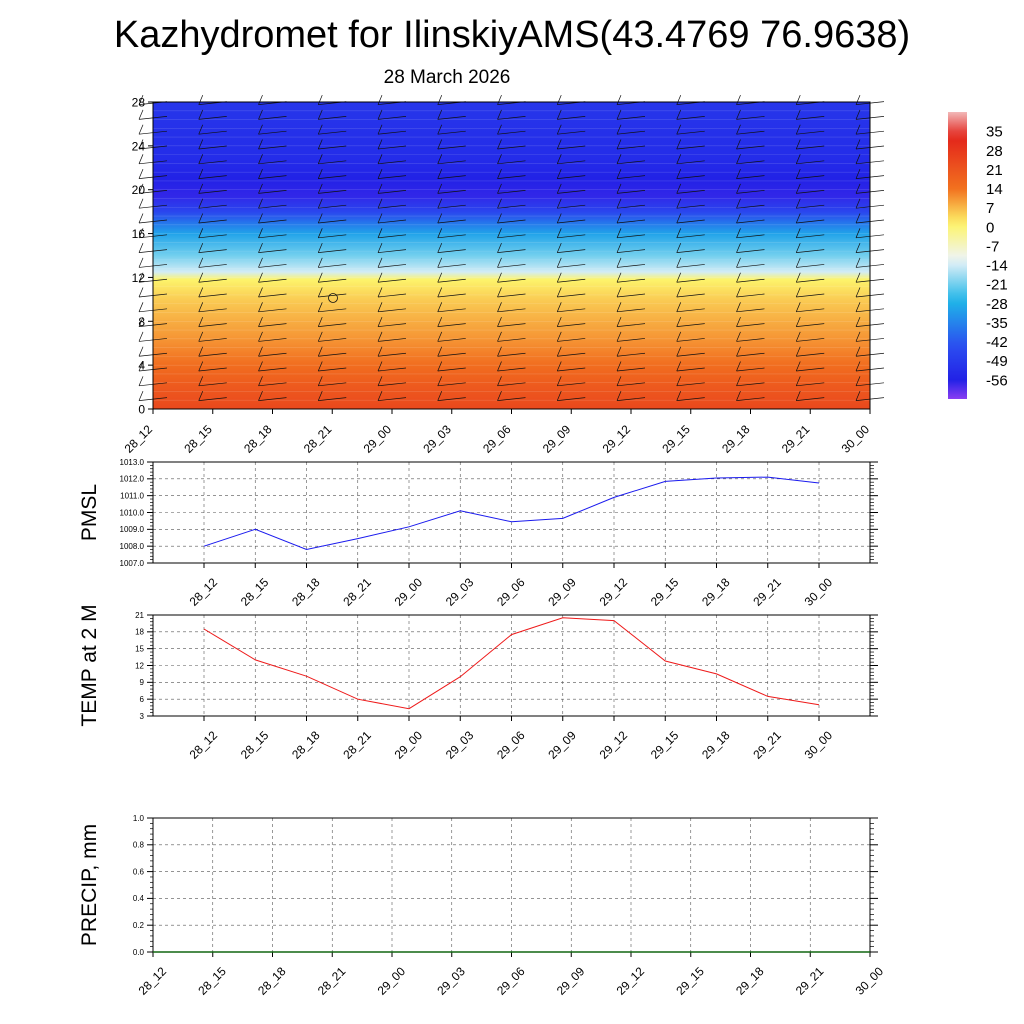  What do you see at coordinates (204, 745) in the screenshot?
I see `x-tick-label: 28_12` at bounding box center [204, 745].